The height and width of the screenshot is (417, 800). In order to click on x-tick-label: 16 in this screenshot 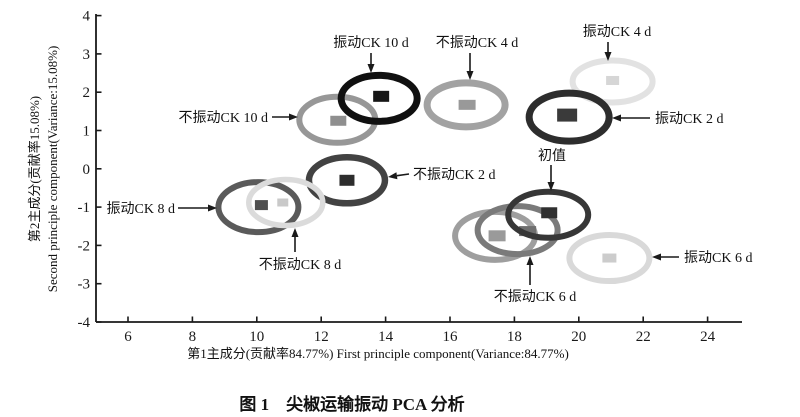, I will do `click(451, 337)`.